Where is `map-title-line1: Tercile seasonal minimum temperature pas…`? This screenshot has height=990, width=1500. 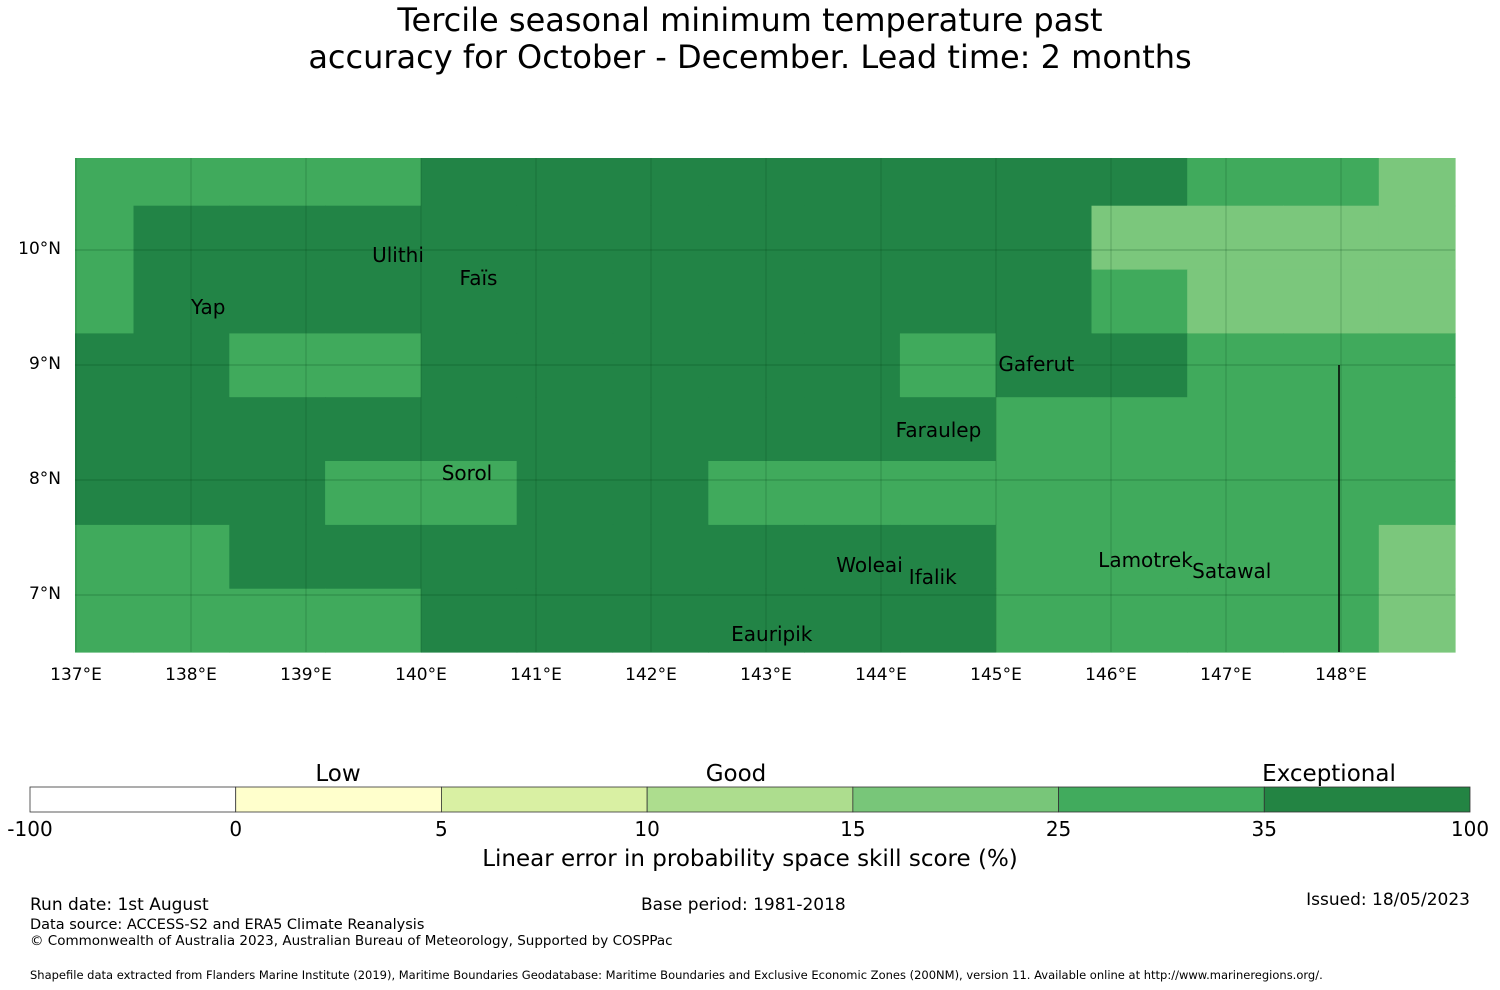
map-title-line1: Tercile seasonal minimum temperature pas… is located at coordinates (750, 20).